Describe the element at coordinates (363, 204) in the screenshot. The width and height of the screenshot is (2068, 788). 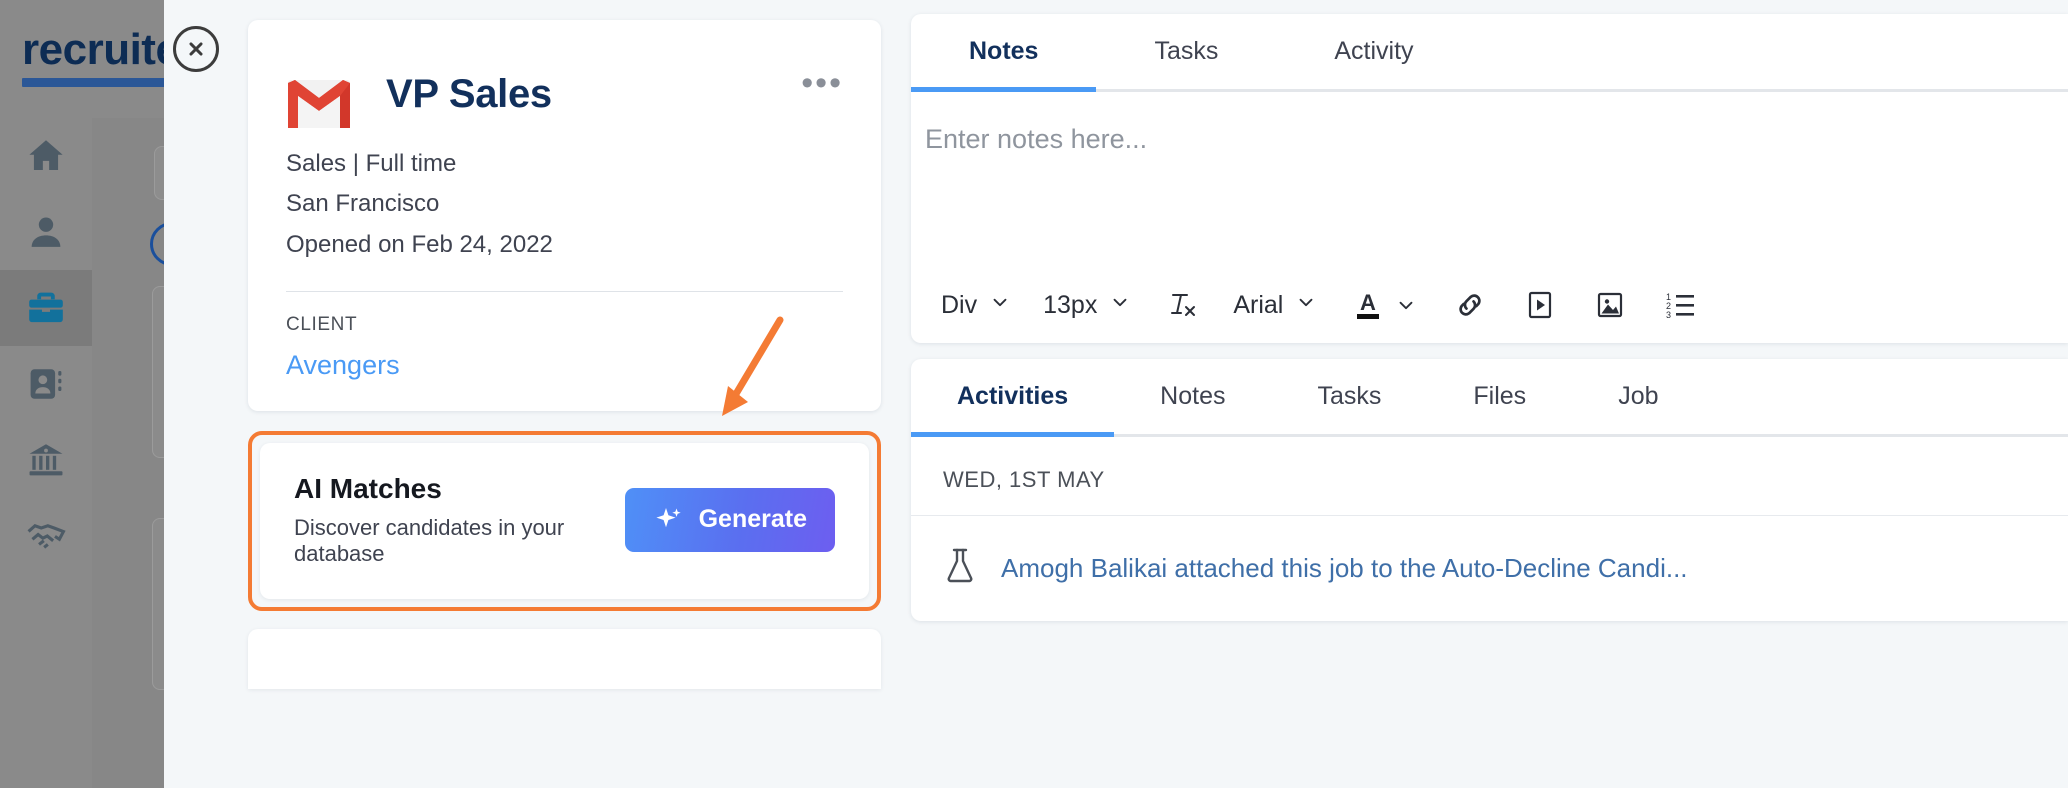
I see `job-location: San Francisco` at that location.